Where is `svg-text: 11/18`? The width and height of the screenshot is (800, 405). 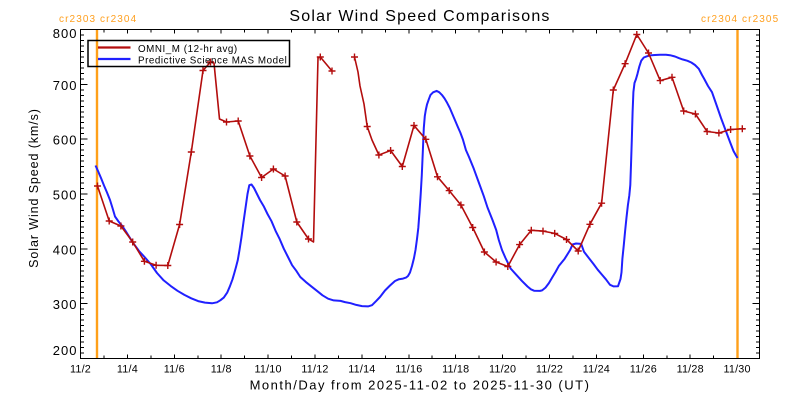 svg-text: 11/18 is located at coordinates (455, 370).